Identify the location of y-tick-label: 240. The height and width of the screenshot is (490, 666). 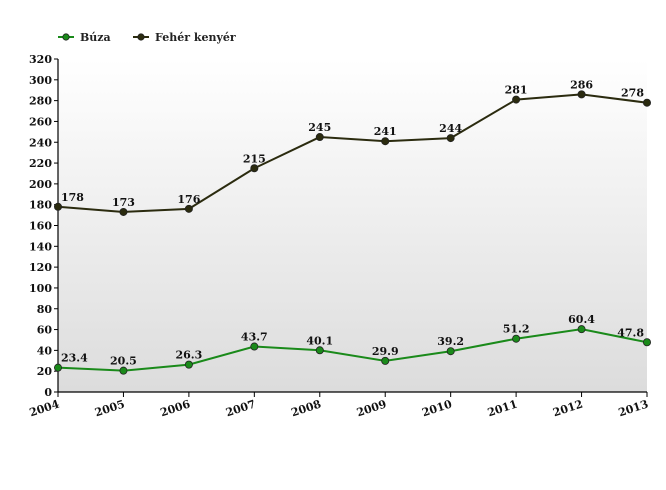
(40, 142).